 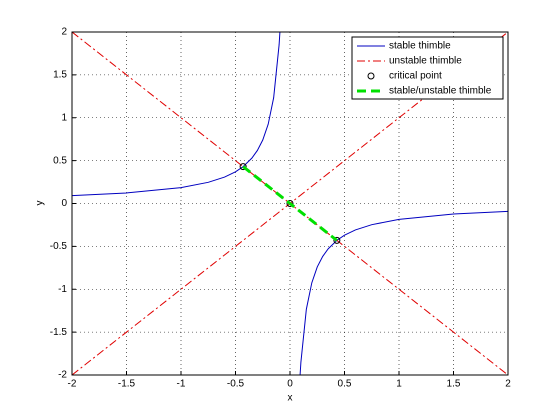 I want to click on x-tick-label: -1.5, so click(x=127, y=384).